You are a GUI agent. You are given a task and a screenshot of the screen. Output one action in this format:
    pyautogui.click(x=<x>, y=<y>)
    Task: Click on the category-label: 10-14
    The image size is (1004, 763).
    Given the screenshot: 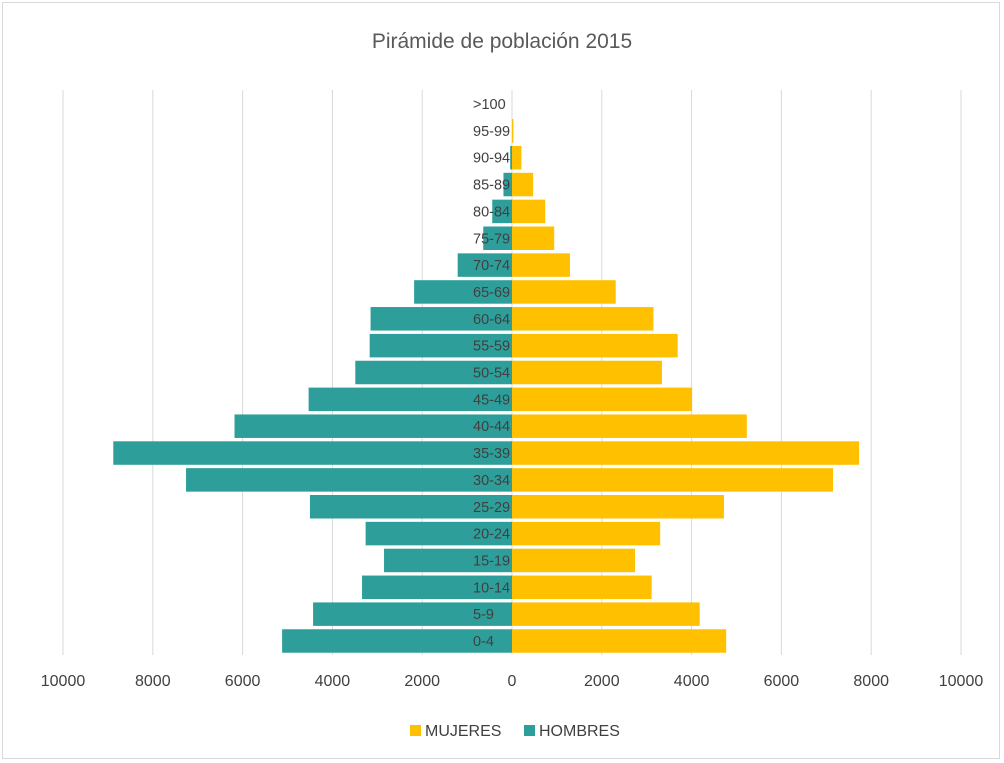 What is the action you would take?
    pyautogui.click(x=491, y=588)
    